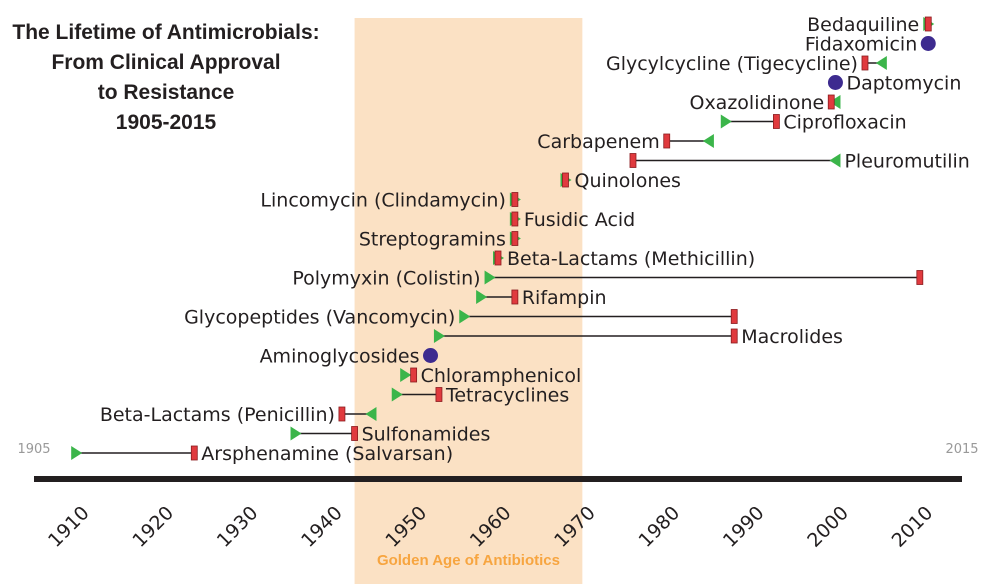 The height and width of the screenshot is (584, 1006). What do you see at coordinates (961, 449) in the screenshot?
I see `axis-end-label: 2015` at bounding box center [961, 449].